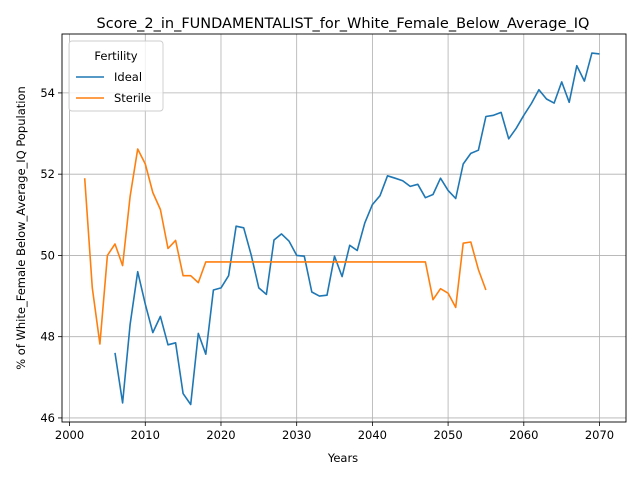 The height and width of the screenshot is (480, 640). I want to click on legend-label-sterile: Sterile, so click(132, 98).